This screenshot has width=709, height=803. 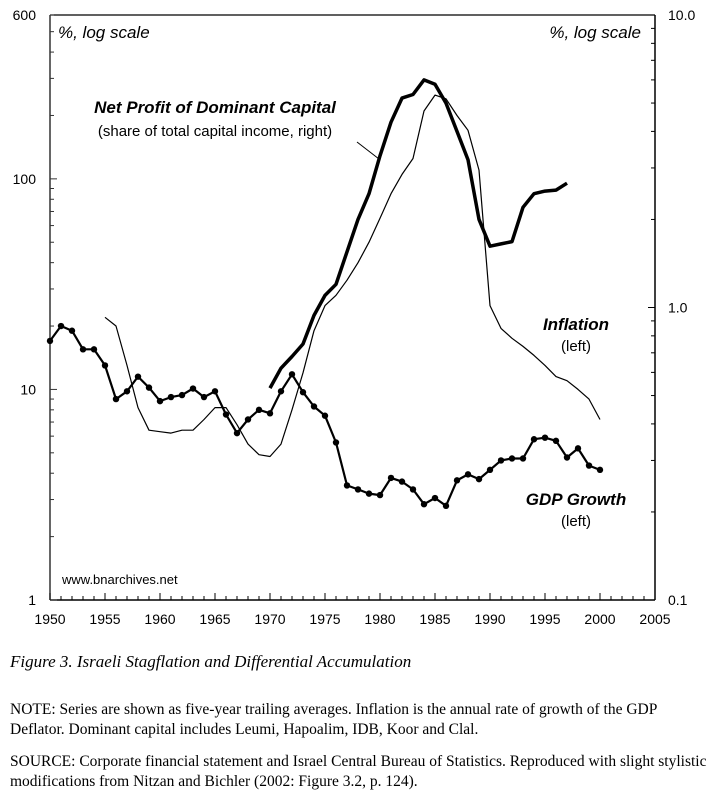 What do you see at coordinates (379, 619) in the screenshot?
I see `x-tick-label: 1980` at bounding box center [379, 619].